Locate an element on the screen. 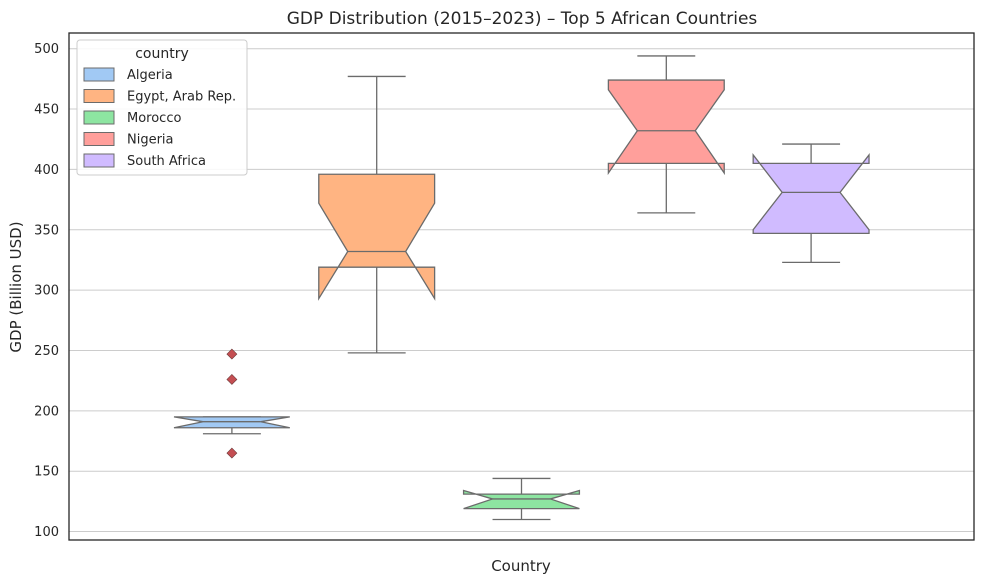 Image resolution: width=984 pixels, height=584 pixels. box-morocco is located at coordinates (521, 499).